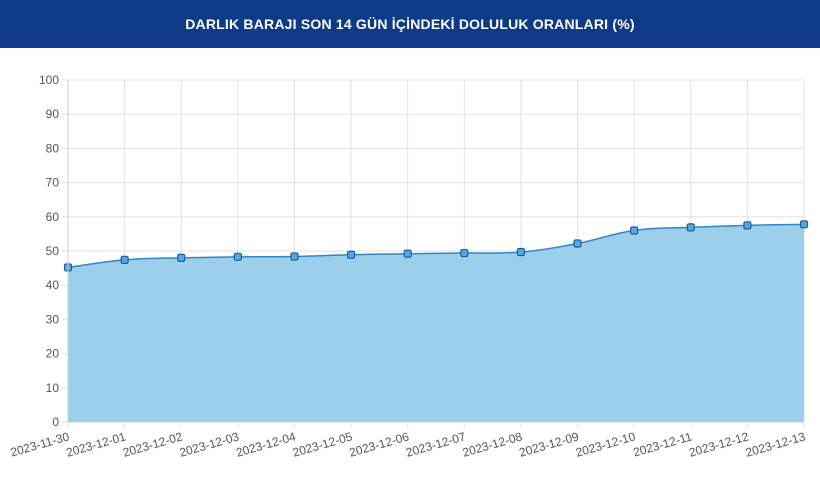  I want to click on y-tick-label: 80, so click(53, 148).